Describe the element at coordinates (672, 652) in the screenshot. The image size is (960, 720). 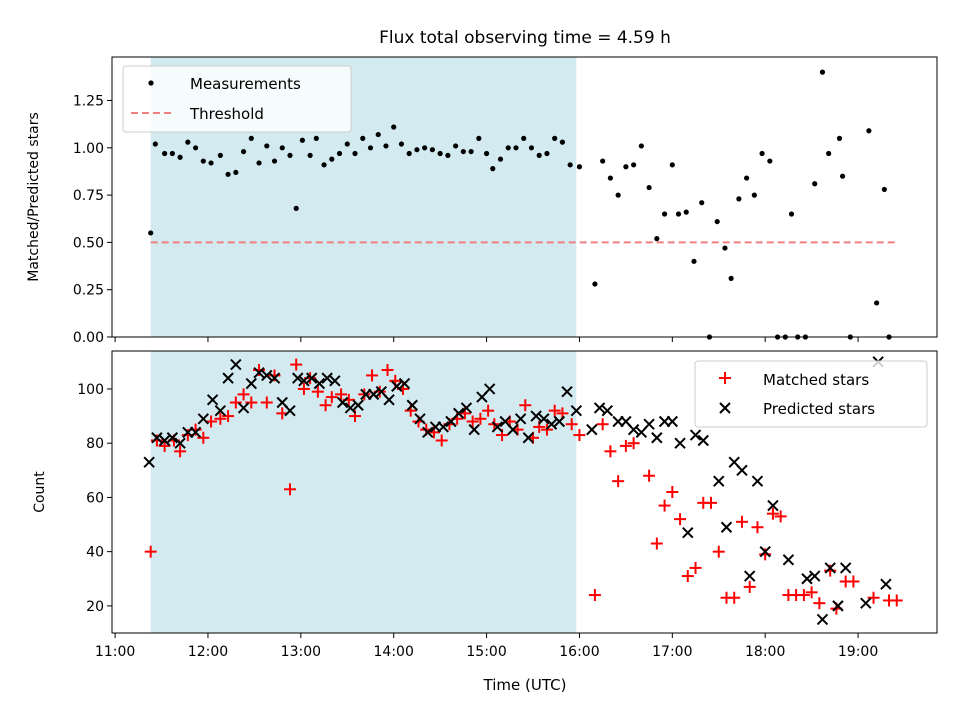
I see `x-tick-label: 17:00` at that location.